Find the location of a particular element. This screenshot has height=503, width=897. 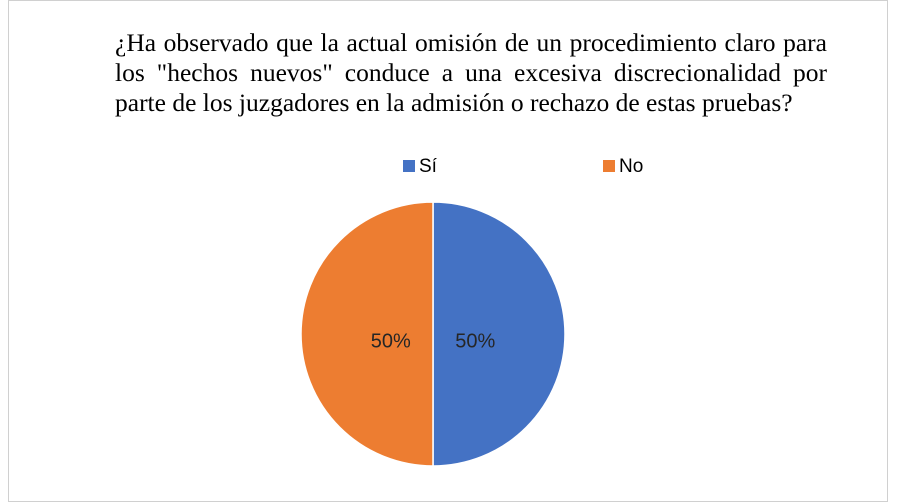

legend-label: Sí is located at coordinates (428, 166).